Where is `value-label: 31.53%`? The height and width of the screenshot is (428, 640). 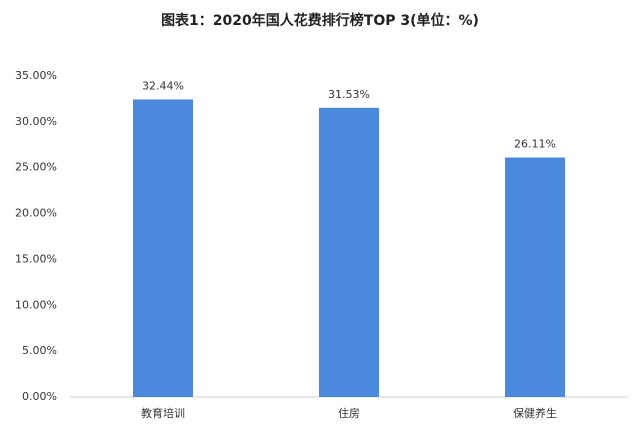
value-label: 31.53% is located at coordinates (349, 94).